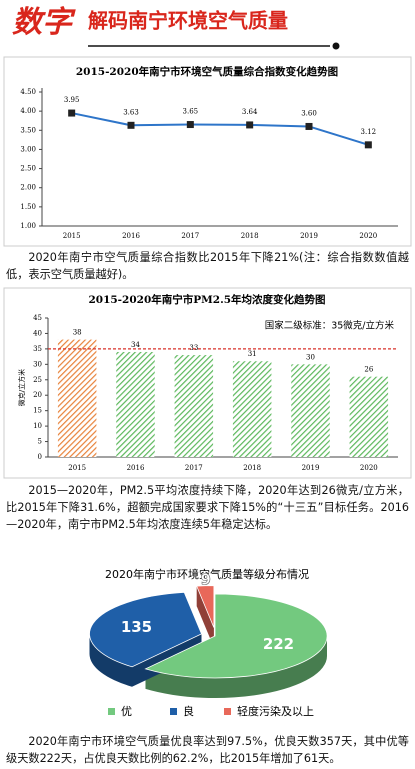 This screenshot has height=769, width=415. I want to click on data-label: 38, so click(77, 333).